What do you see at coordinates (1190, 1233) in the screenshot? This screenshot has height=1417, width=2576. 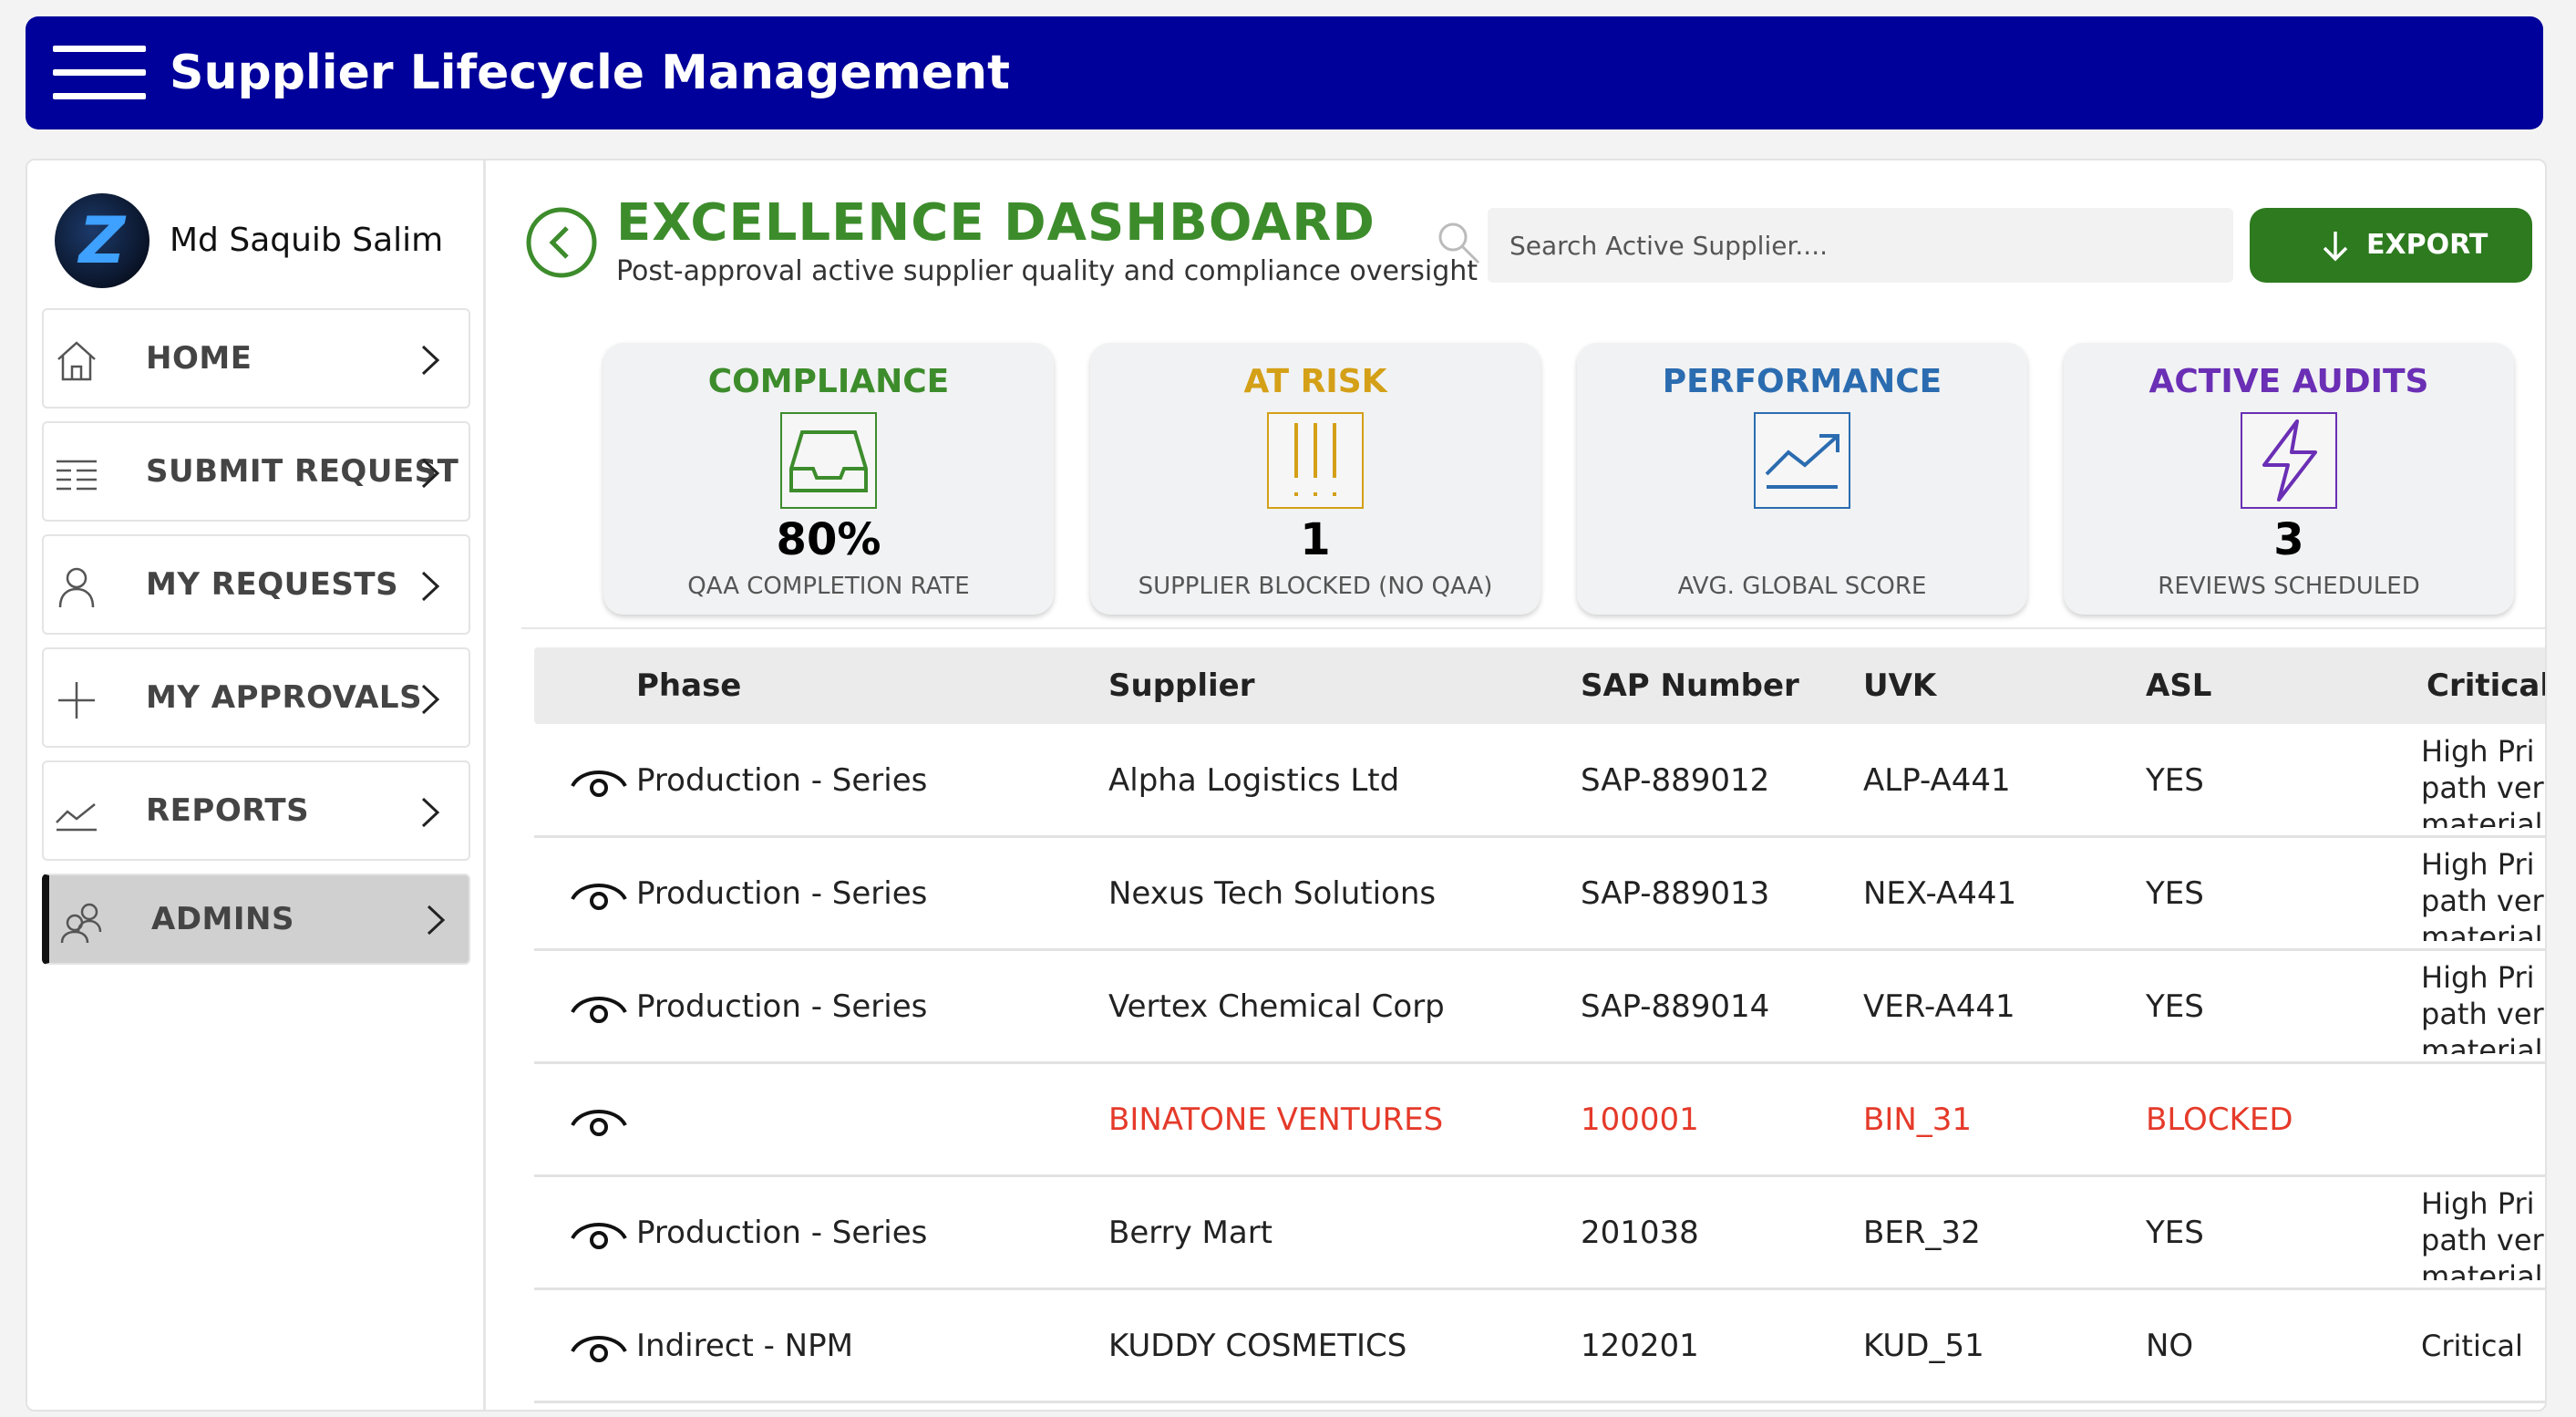 I see `cell-supplier: Berry Mart` at bounding box center [1190, 1233].